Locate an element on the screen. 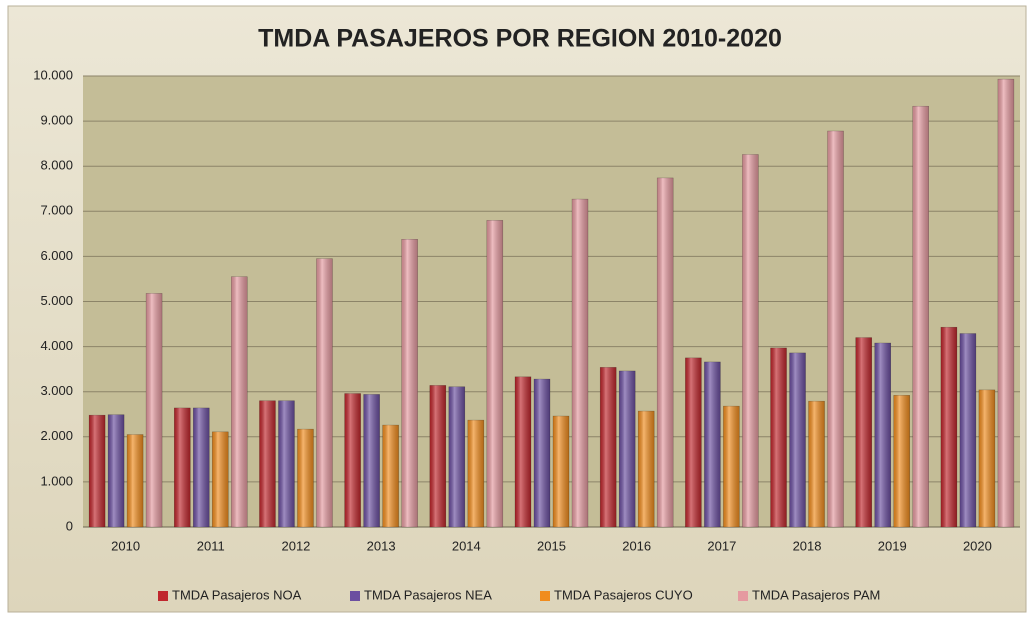 This screenshot has height=617, width=1031. y-tick-label: 10.000 is located at coordinates (53, 74).